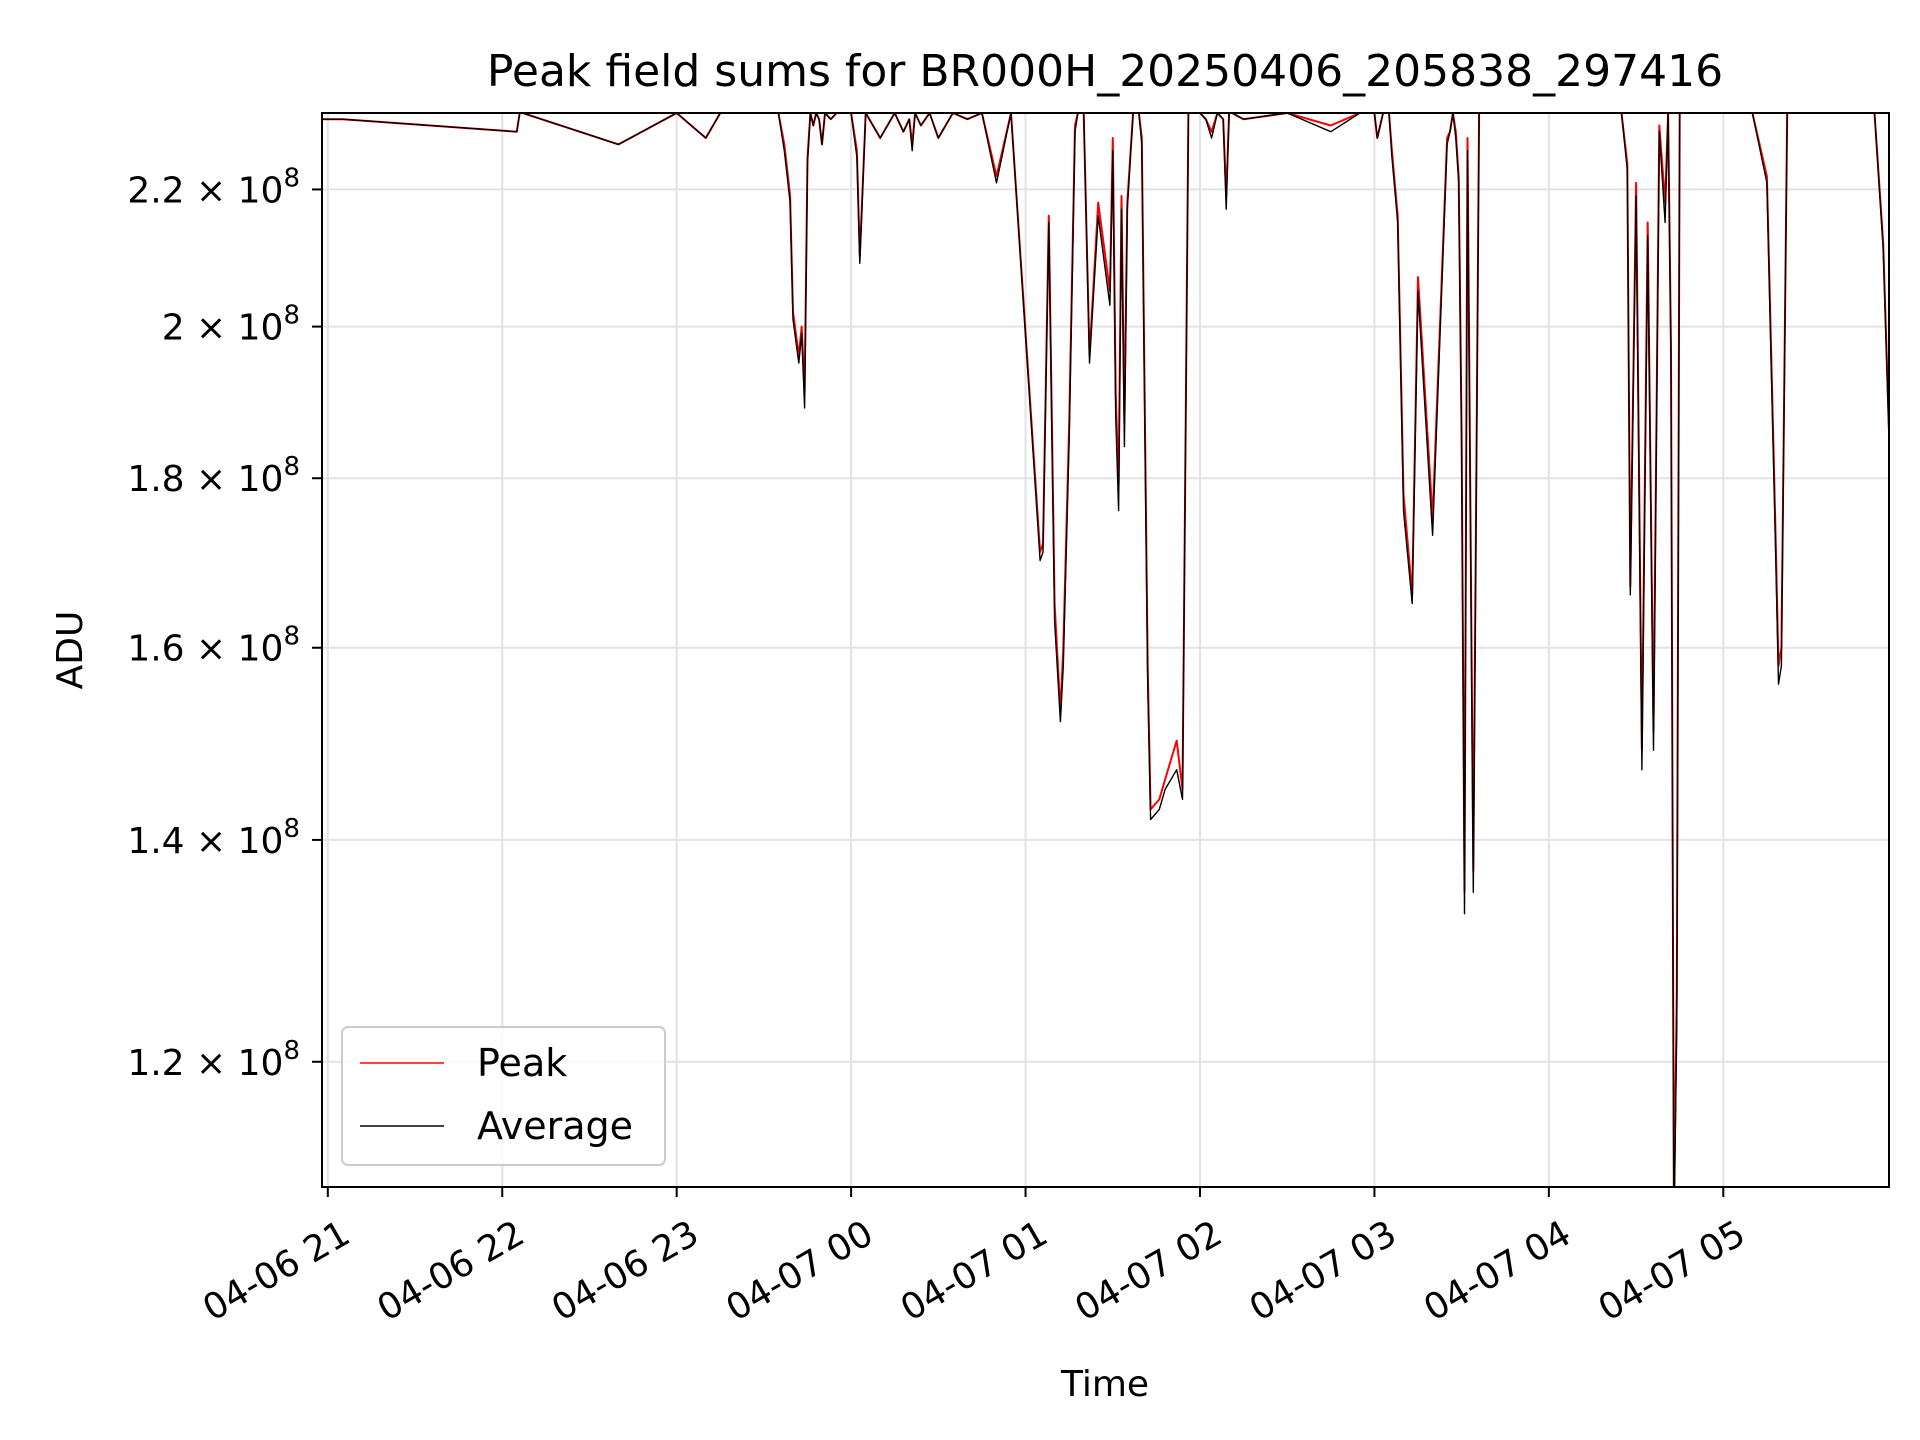  What do you see at coordinates (213, 646) in the screenshot?
I see `y-tick-label: 1.6 × 108` at bounding box center [213, 646].